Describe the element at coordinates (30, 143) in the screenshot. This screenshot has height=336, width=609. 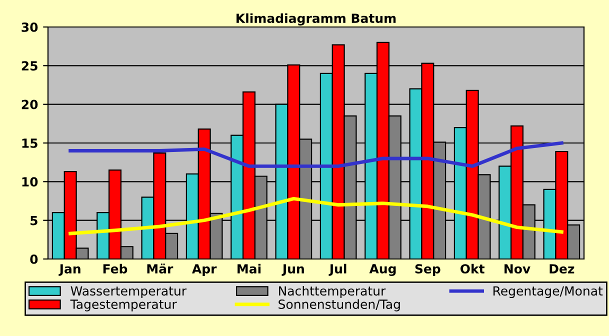
I see `y-tick-label: 15` at that location.